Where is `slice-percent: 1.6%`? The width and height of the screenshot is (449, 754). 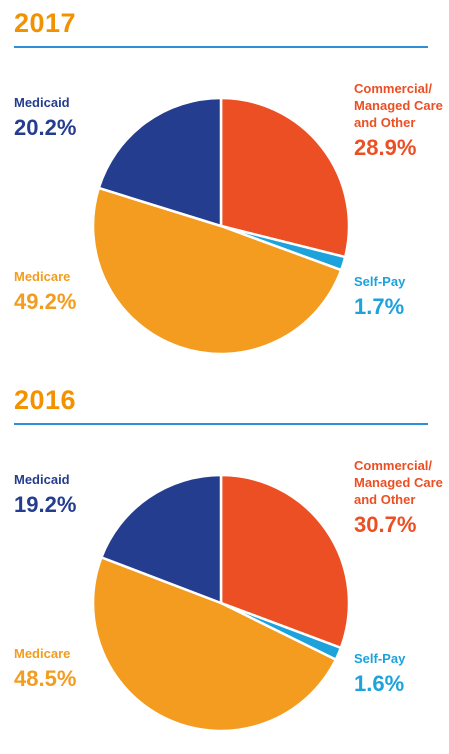
slice-percent: 1.6% is located at coordinates (379, 683).